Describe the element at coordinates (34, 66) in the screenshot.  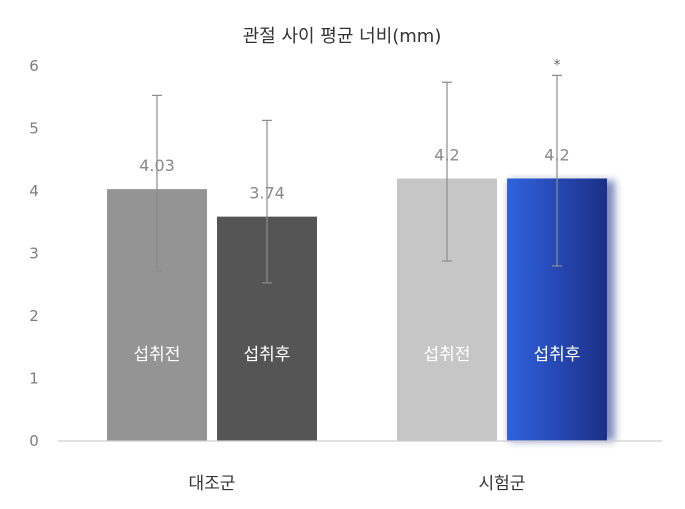
I see `y-tick-label: 6` at that location.